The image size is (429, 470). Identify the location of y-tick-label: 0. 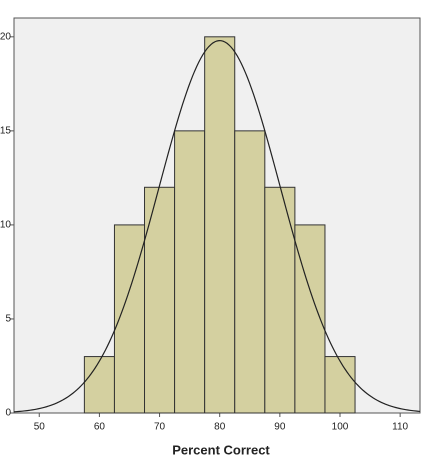
(8, 413).